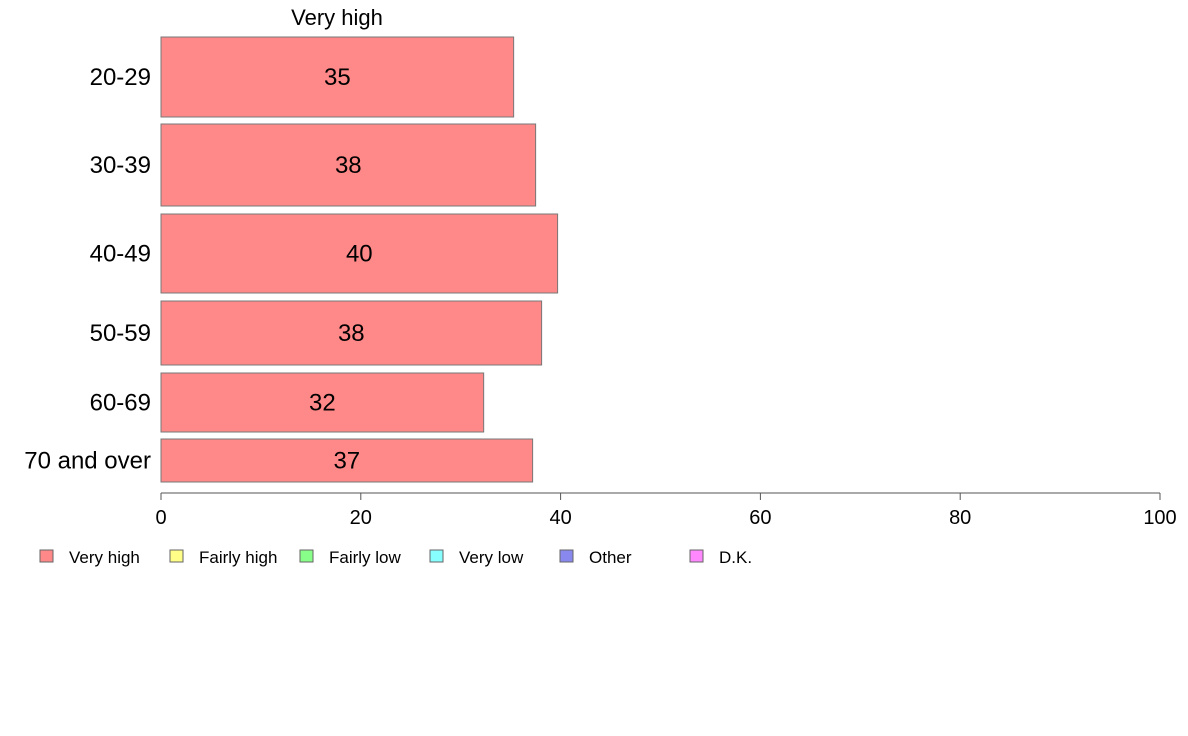  Describe the element at coordinates (735, 557) in the screenshot. I see `legend-label: D.K.` at that location.